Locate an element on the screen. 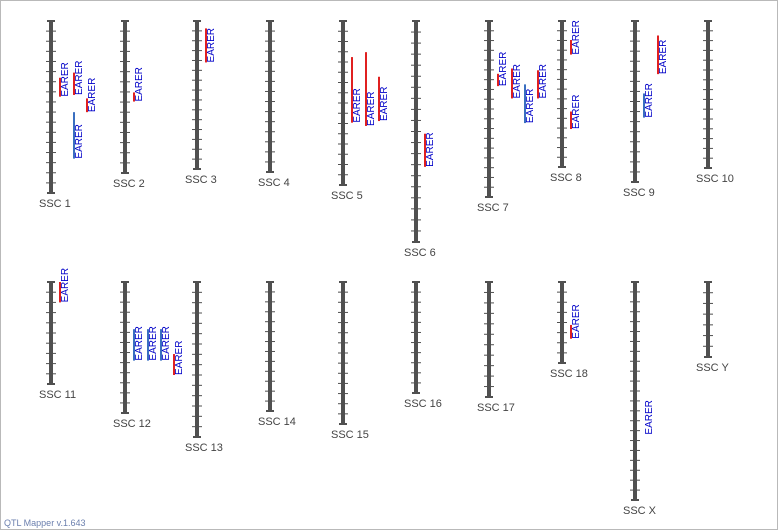 This screenshot has height=530, width=778. chromosome-label: SSC 6 is located at coordinates (420, 253).